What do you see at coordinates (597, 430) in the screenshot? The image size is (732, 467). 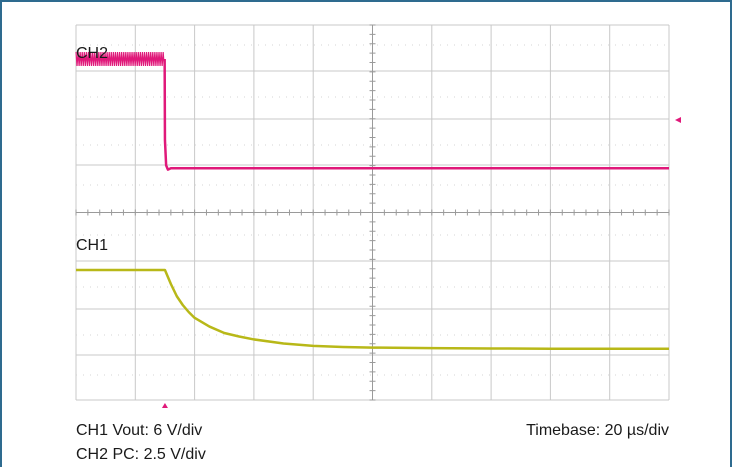 I see `timebase-caption: Timebase: 20 µs/div` at bounding box center [597, 430].